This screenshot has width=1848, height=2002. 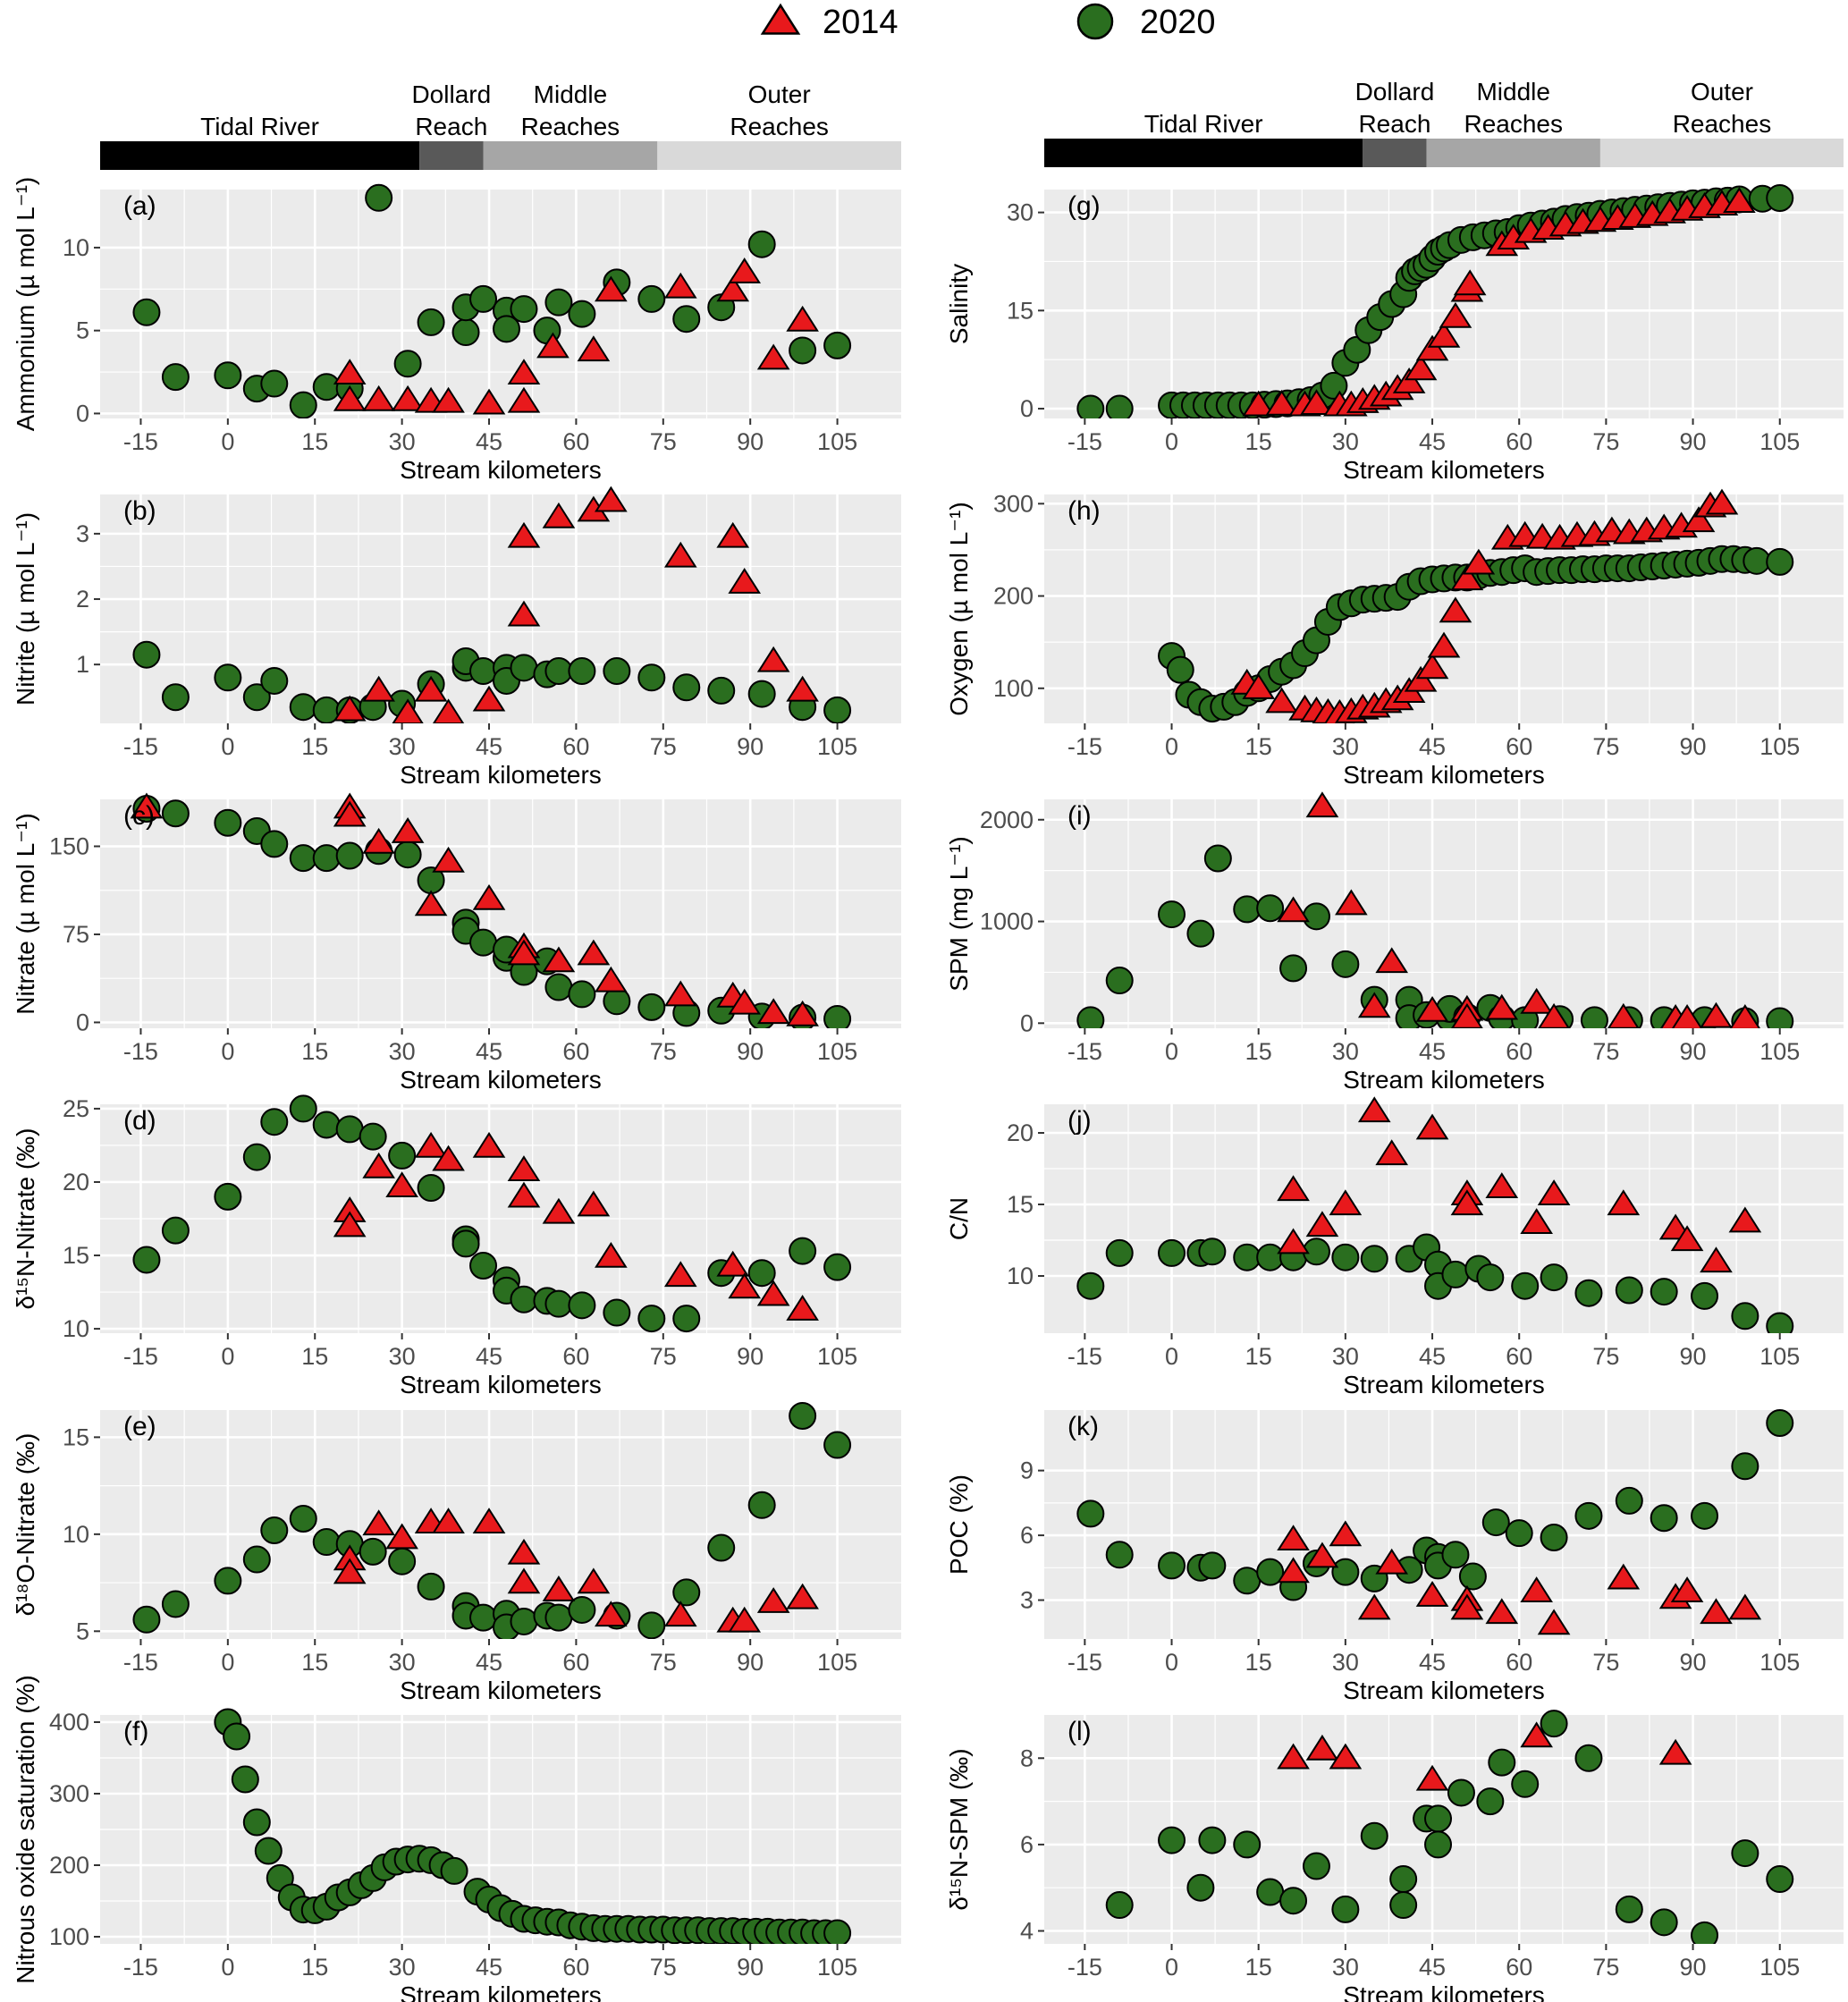 I want to click on reach-bar-3-col1, so click(x=1721, y=153).